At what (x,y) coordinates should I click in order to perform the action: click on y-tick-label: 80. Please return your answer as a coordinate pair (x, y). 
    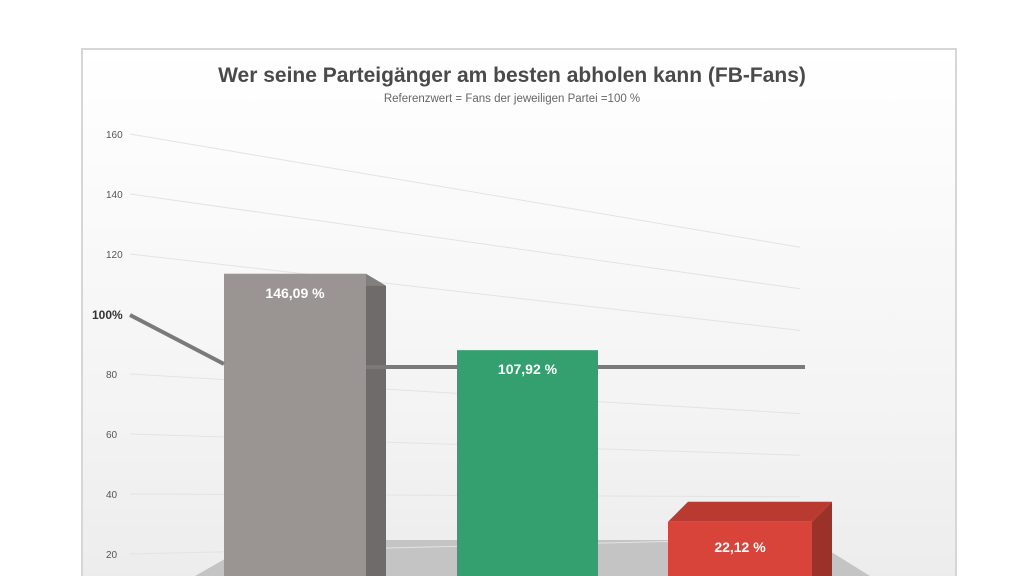
    Looking at the image, I should click on (112, 375).